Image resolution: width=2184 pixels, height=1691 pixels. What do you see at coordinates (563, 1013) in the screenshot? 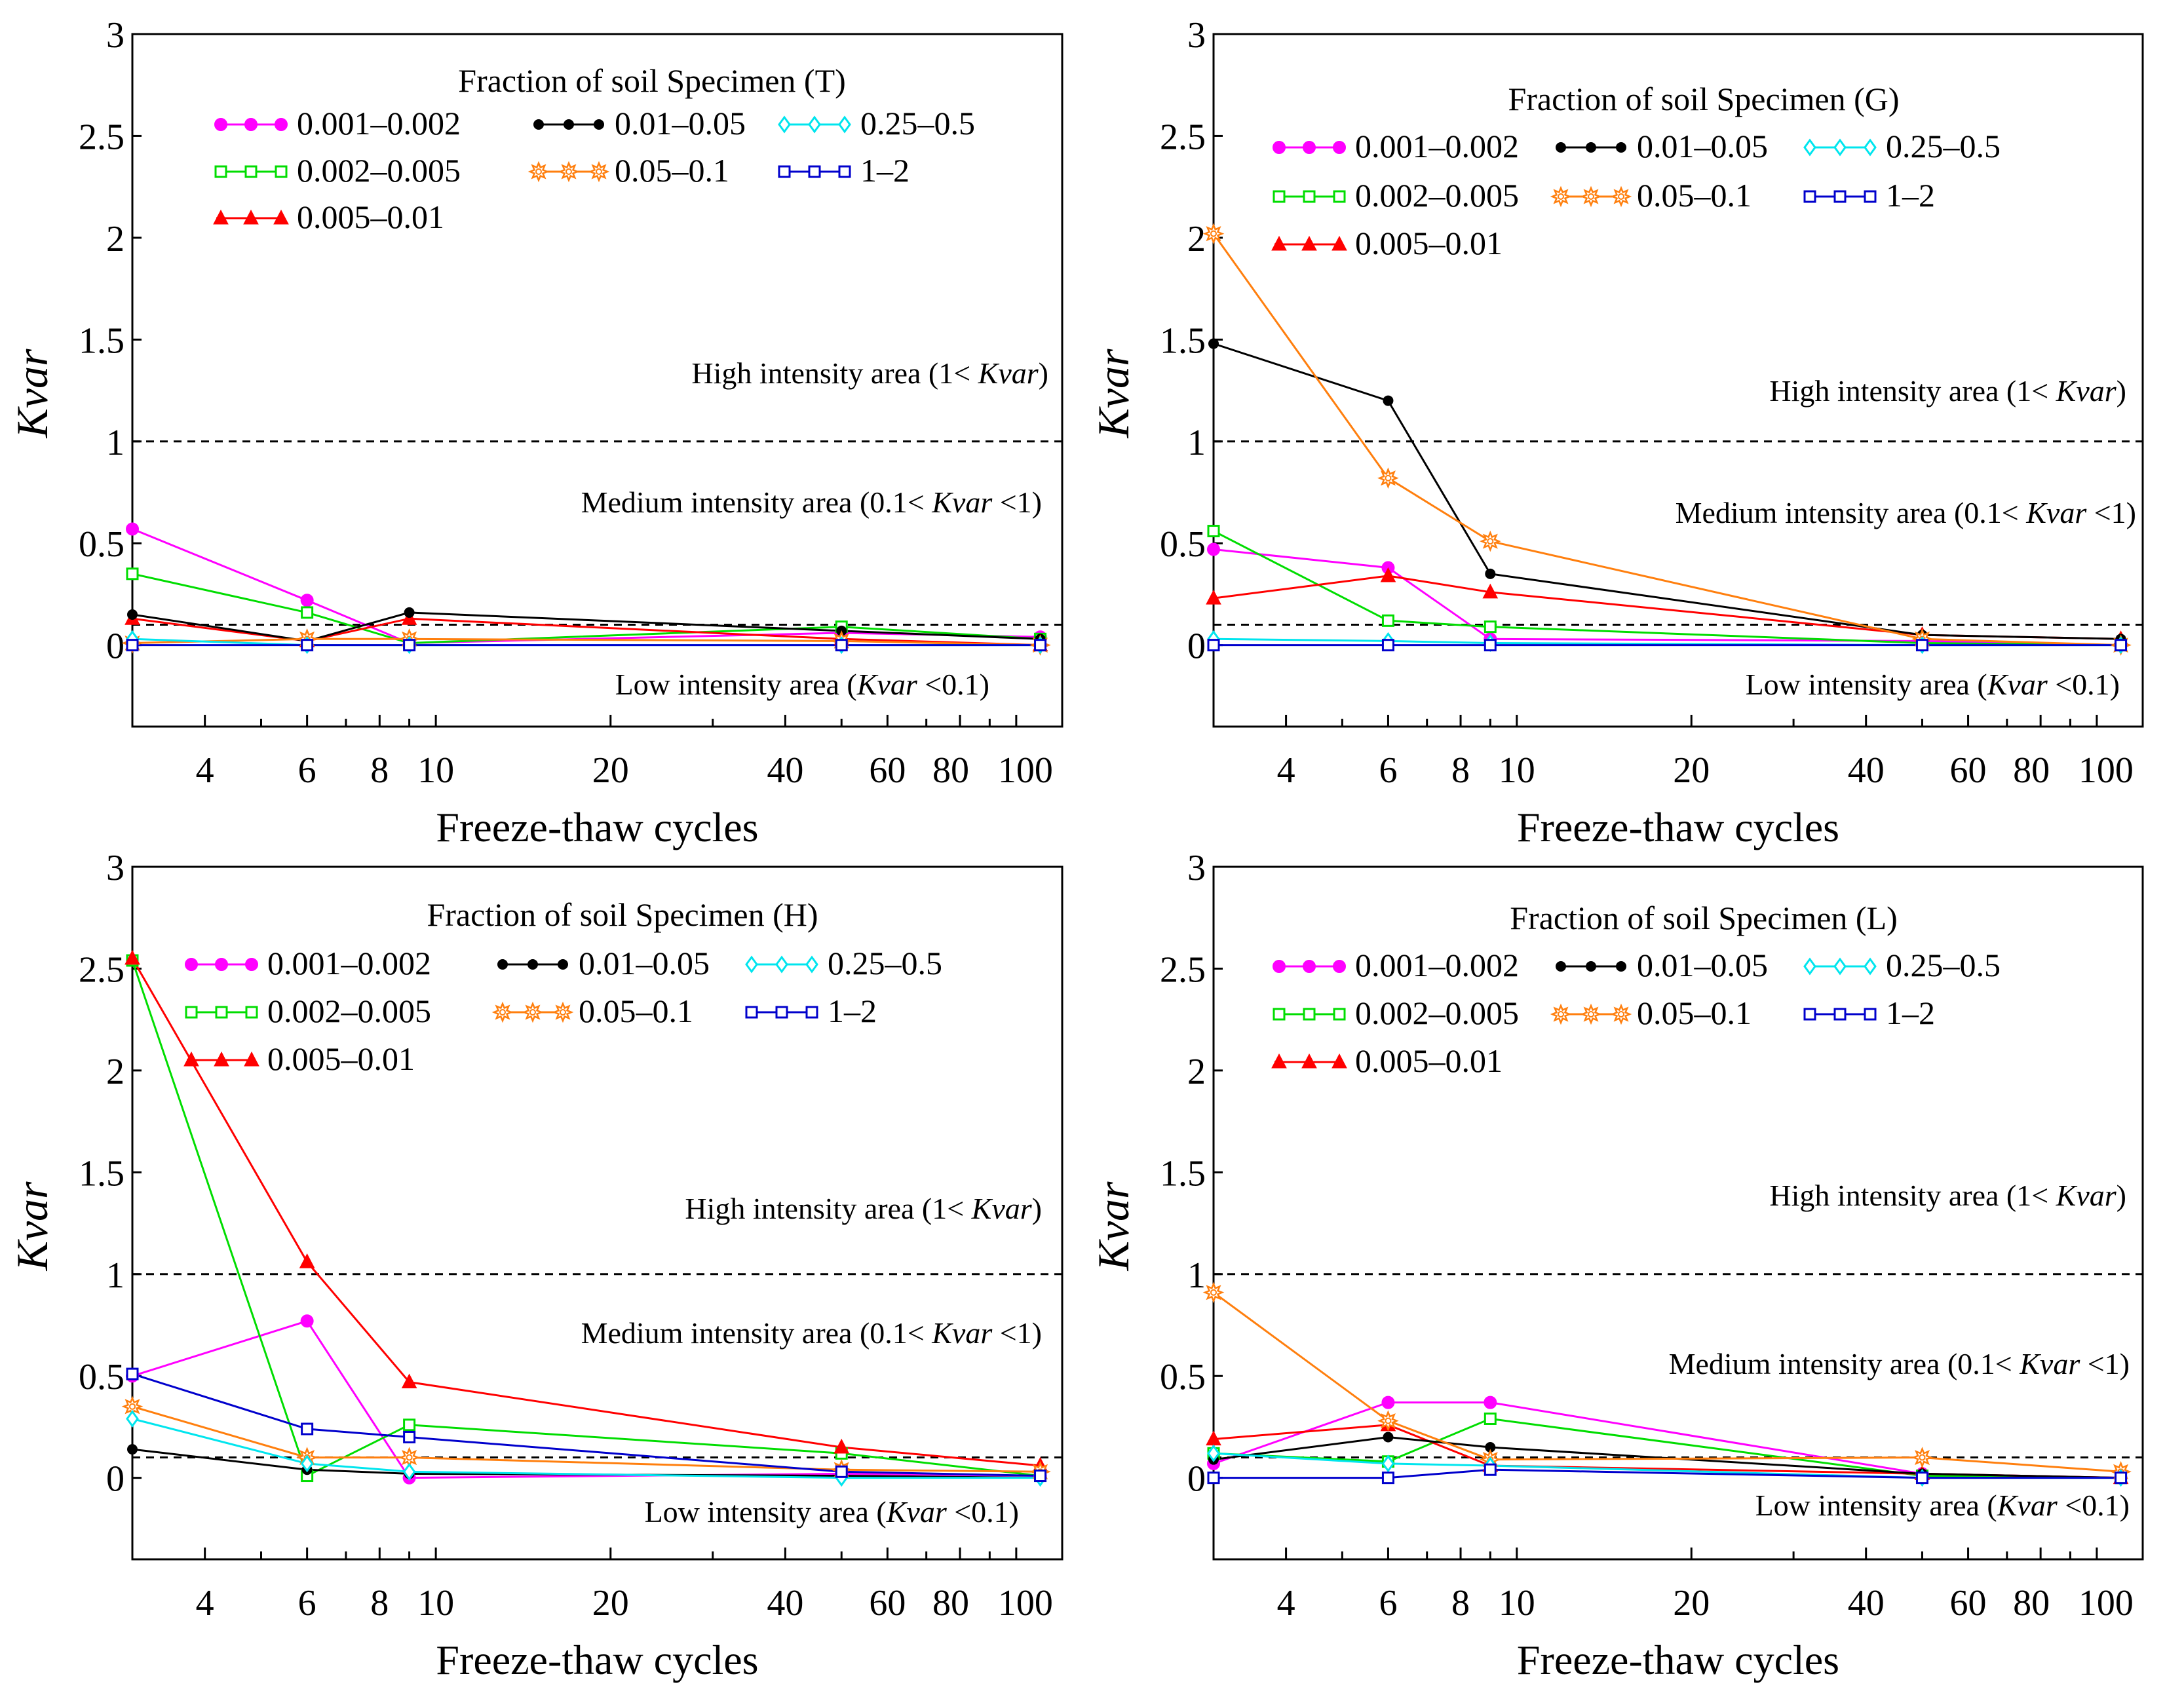
I see `panel-h-legend-marker-center` at bounding box center [563, 1013].